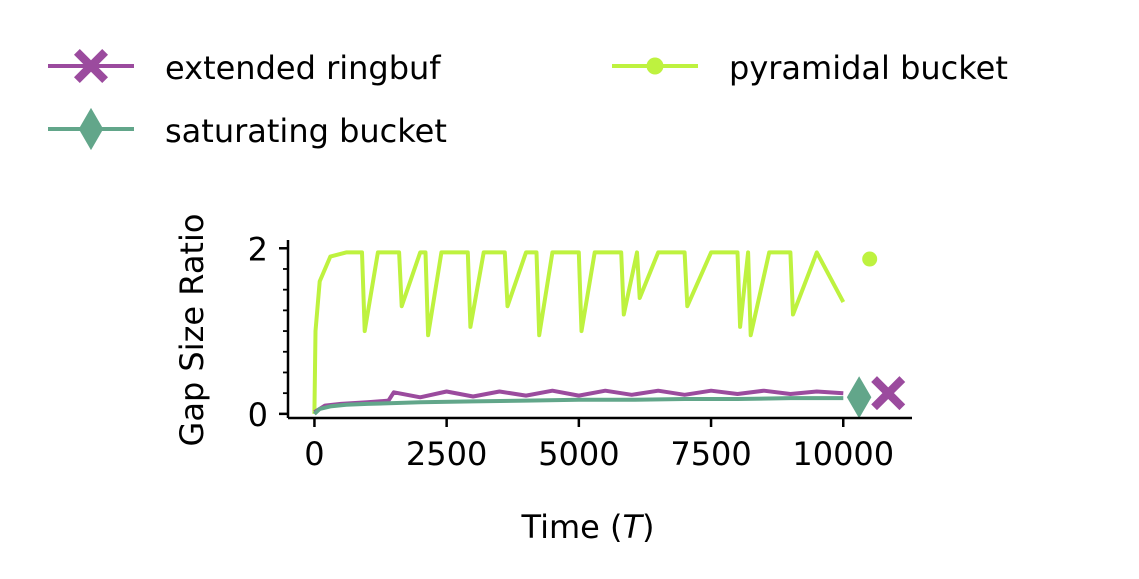 The height and width of the screenshot is (579, 1139). What do you see at coordinates (843, 454) in the screenshot?
I see `x-tick-label: 10000` at bounding box center [843, 454].